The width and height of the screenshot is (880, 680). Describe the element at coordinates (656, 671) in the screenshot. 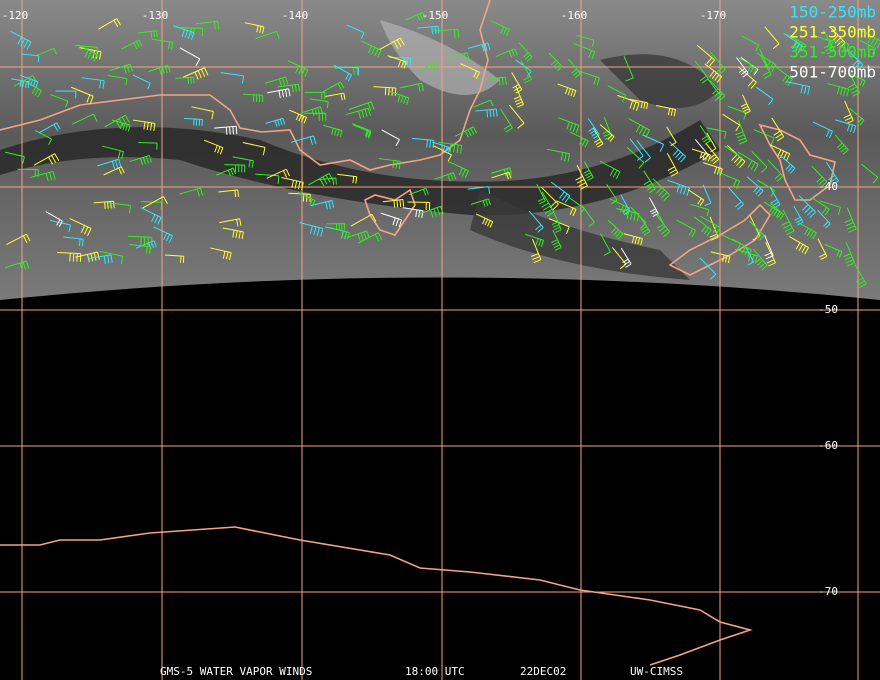

I see `footer-source: UW-CIMSS` at that location.